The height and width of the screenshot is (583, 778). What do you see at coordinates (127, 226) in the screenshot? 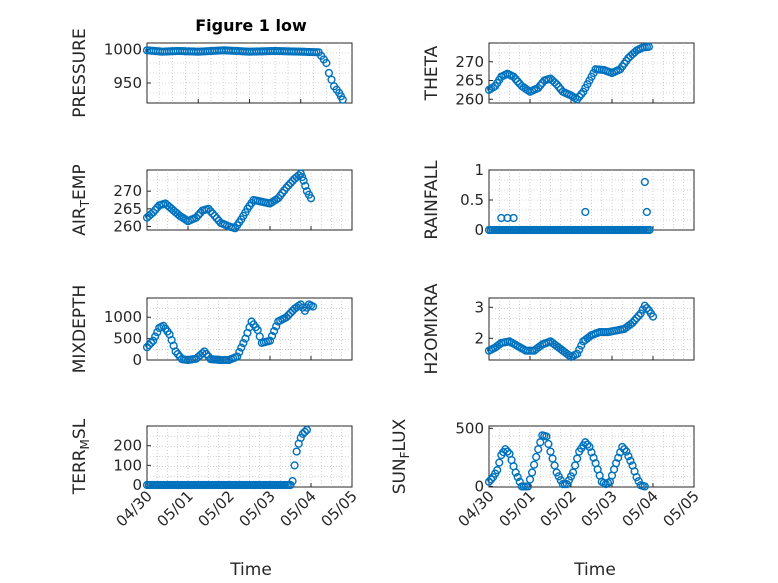
I see `y-tick-label: 260` at bounding box center [127, 226].